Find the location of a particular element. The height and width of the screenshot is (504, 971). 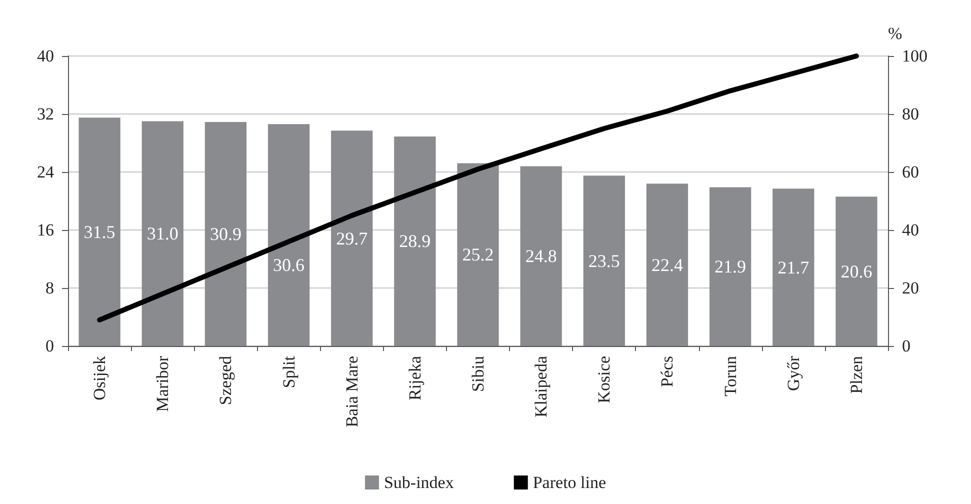

y-tick-label: 0 is located at coordinates (50, 346).